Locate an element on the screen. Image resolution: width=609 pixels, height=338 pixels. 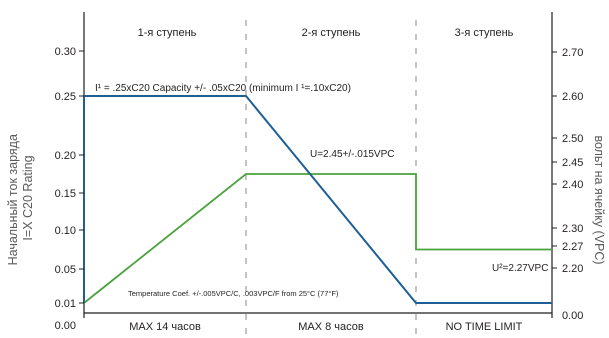
right-axis-title: вольт на ячейку (VPC) is located at coordinates (599, 199).